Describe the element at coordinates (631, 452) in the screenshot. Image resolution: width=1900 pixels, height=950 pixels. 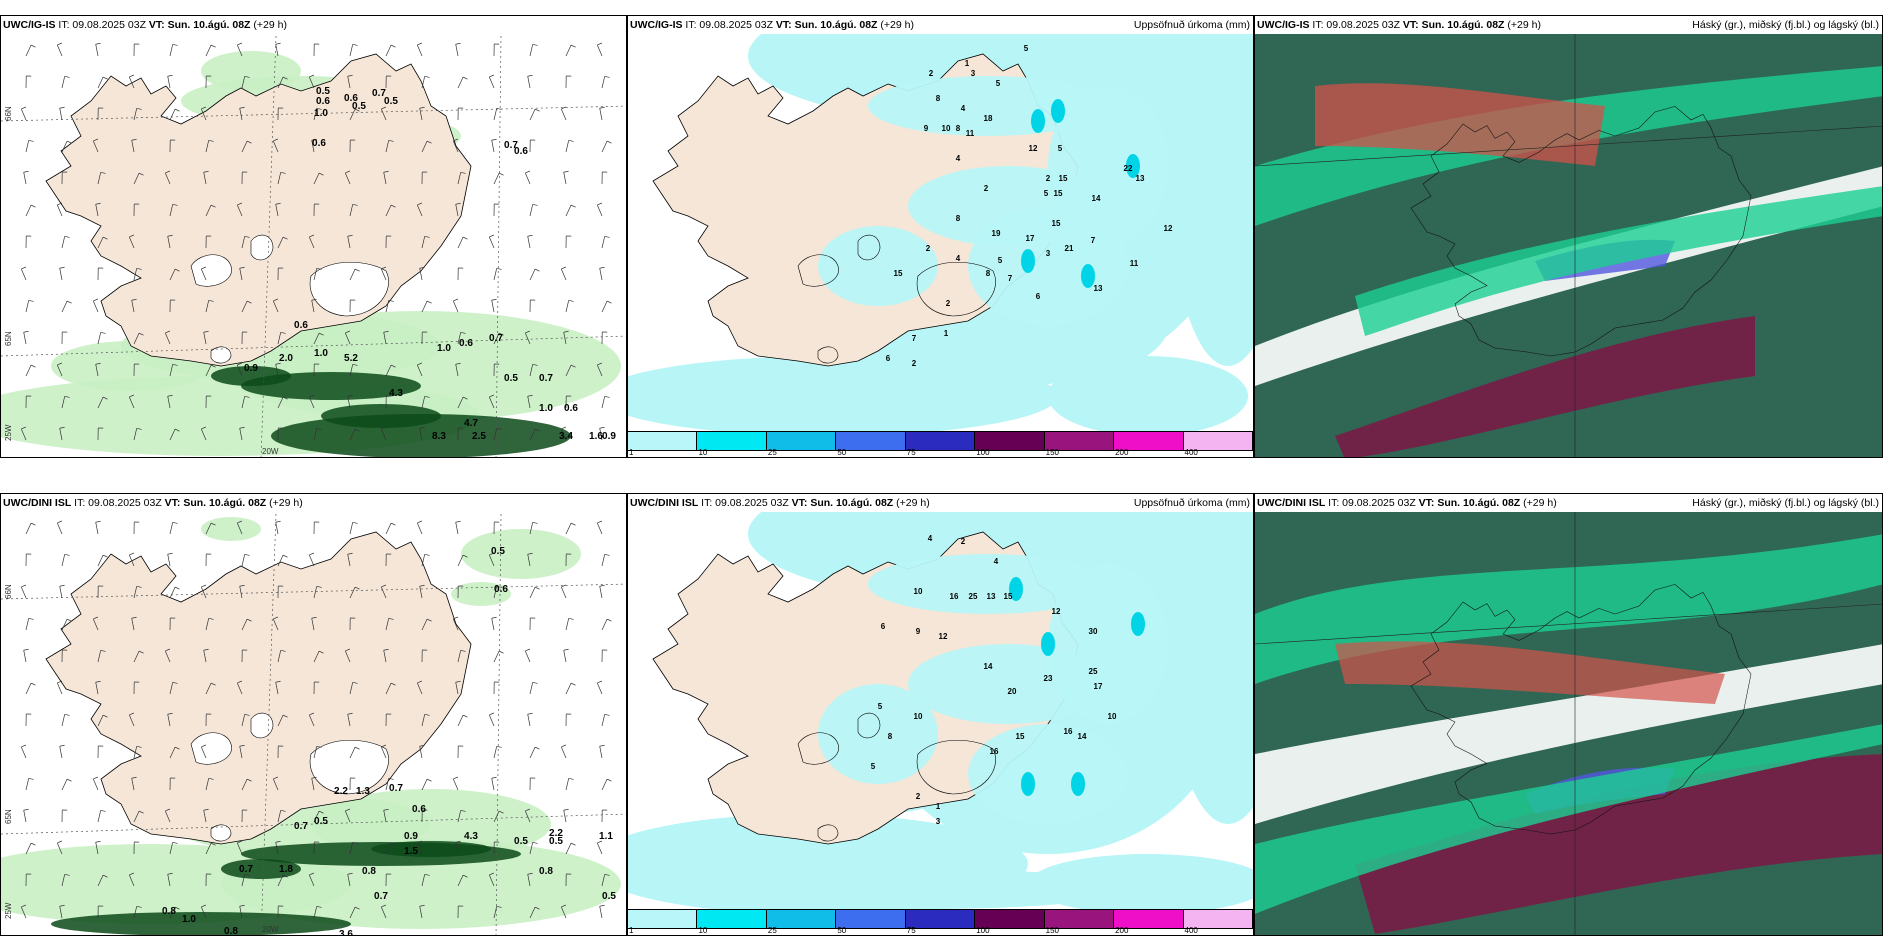
I see `colorbar-tick: 1` at that location.